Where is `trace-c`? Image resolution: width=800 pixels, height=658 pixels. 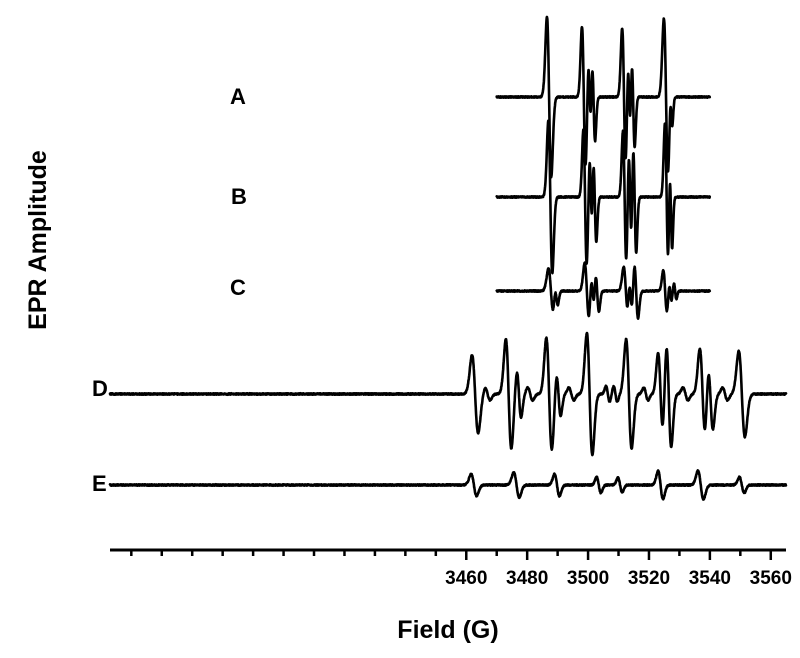 trace-c is located at coordinates (603, 290).